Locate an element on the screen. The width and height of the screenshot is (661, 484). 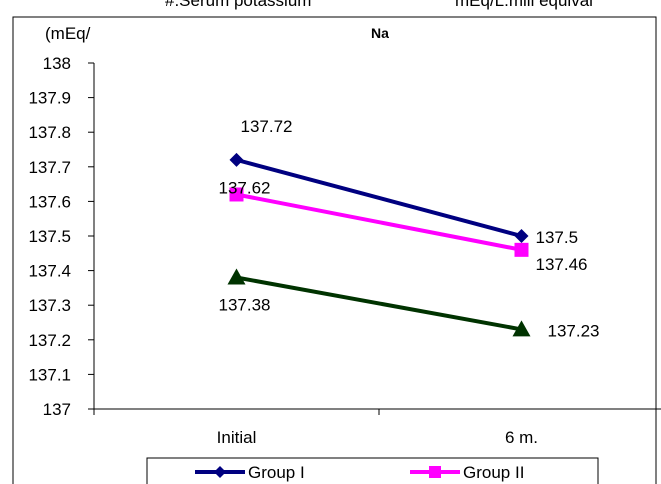
legend-item: Group II is located at coordinates (467, 472).